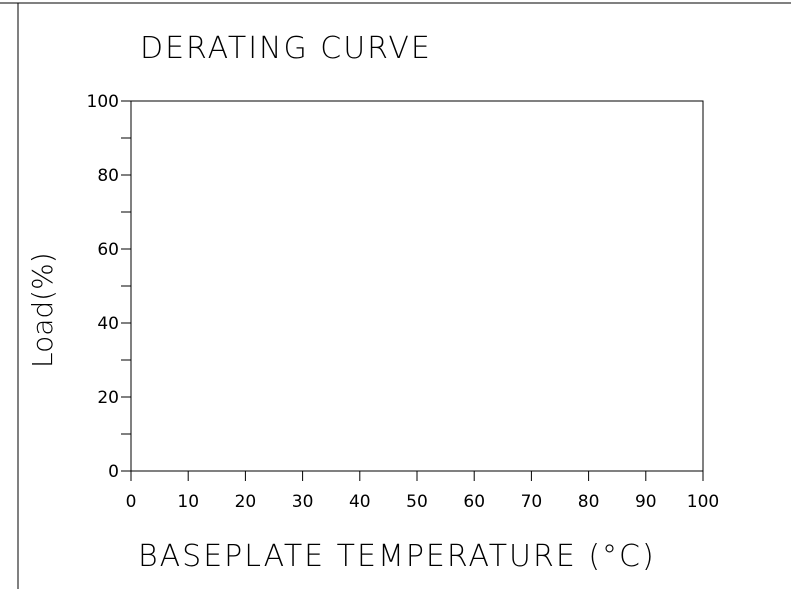 The width and height of the screenshot is (791, 589). What do you see at coordinates (108, 324) in the screenshot?
I see `y-tick-label: 40` at bounding box center [108, 324].